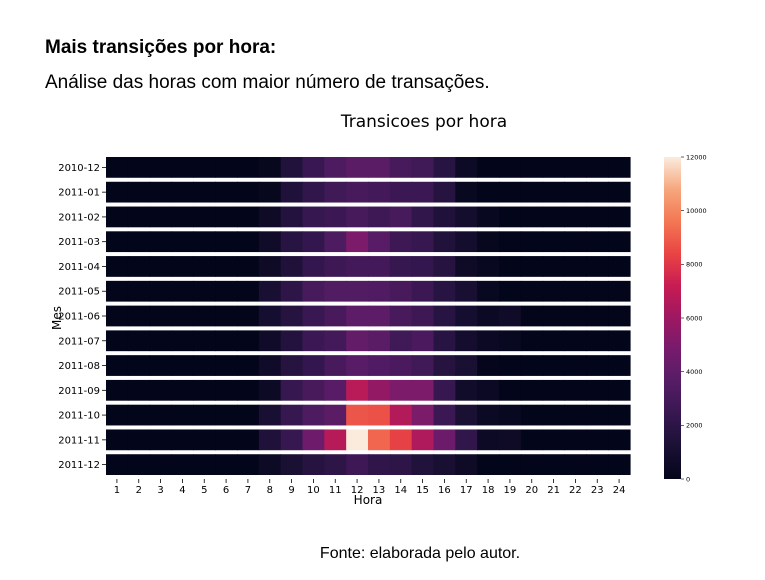  Describe the element at coordinates (488, 490) in the screenshot. I see `x-tick-label: 18` at that location.